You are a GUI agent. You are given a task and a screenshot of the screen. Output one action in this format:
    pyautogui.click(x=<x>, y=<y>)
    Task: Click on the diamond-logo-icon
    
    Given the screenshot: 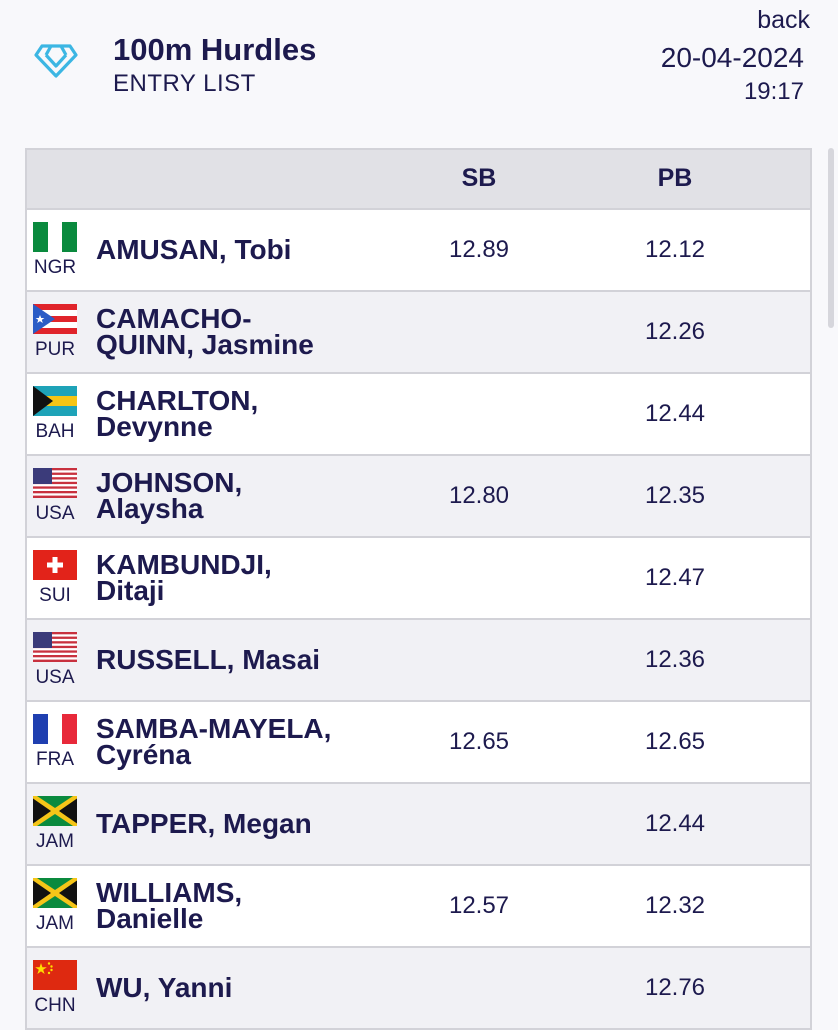 What is the action you would take?
    pyautogui.click(x=56, y=60)
    